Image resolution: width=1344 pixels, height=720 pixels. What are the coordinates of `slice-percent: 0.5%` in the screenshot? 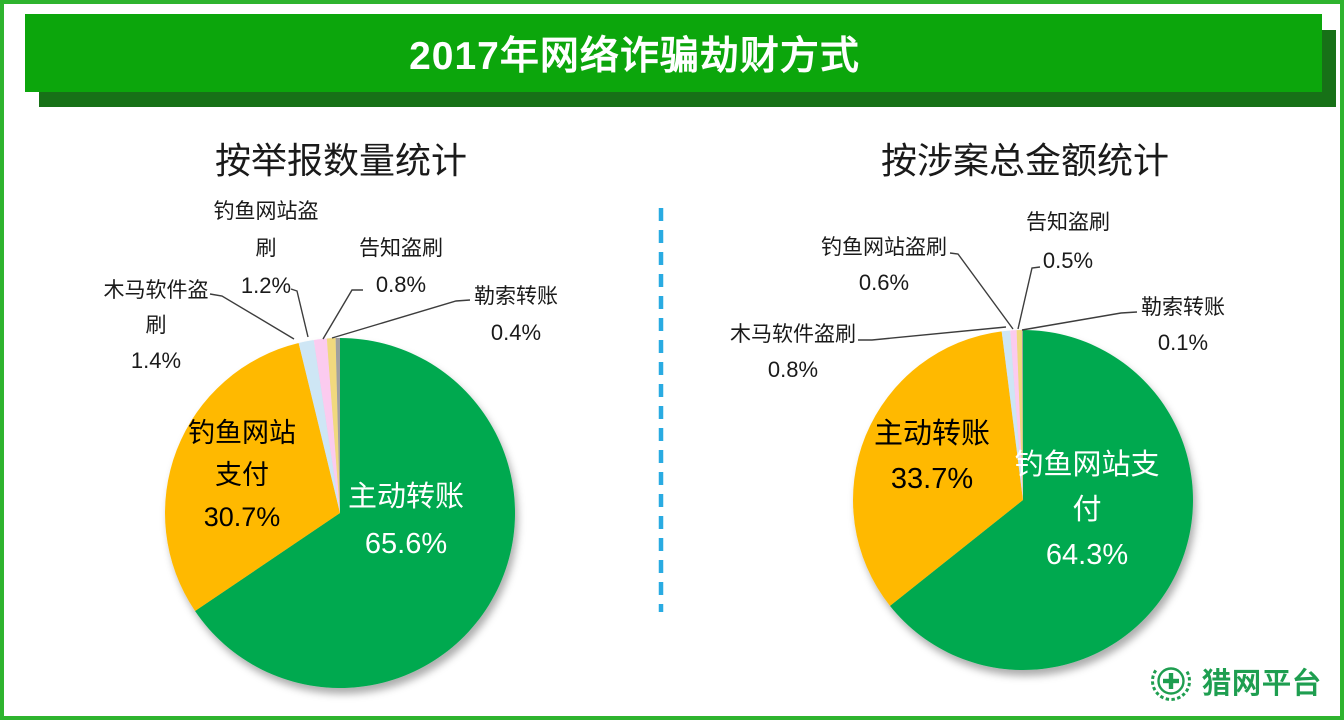 It's located at (1068, 260).